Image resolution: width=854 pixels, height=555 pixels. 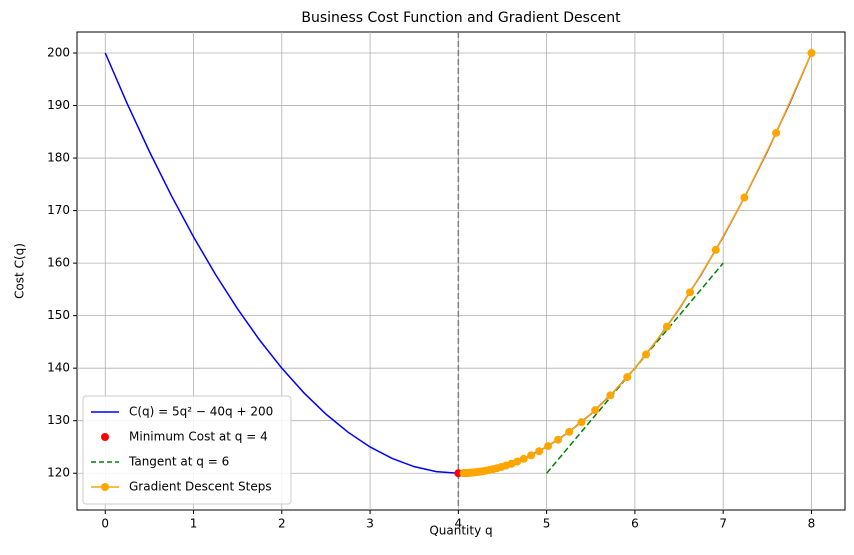 What do you see at coordinates (105, 524) in the screenshot?
I see `x-tick-label: 0` at bounding box center [105, 524].